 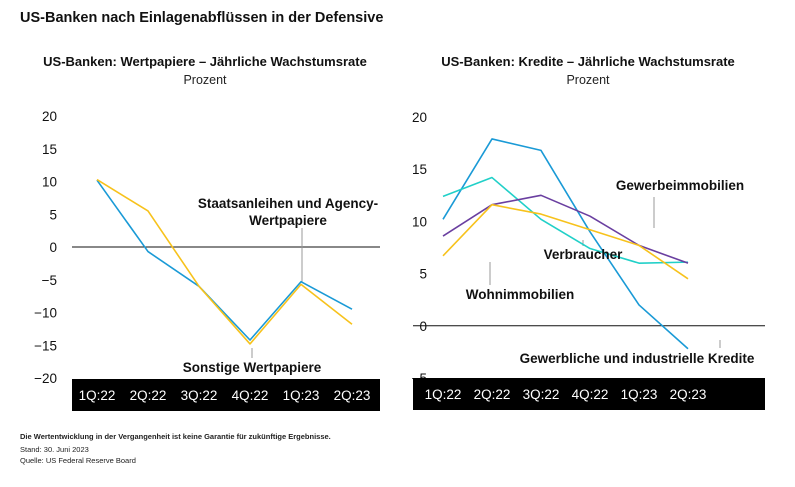 What do you see at coordinates (288, 203) in the screenshot?
I see `series-annotation: Staatsanleihen und Agency-` at bounding box center [288, 203].